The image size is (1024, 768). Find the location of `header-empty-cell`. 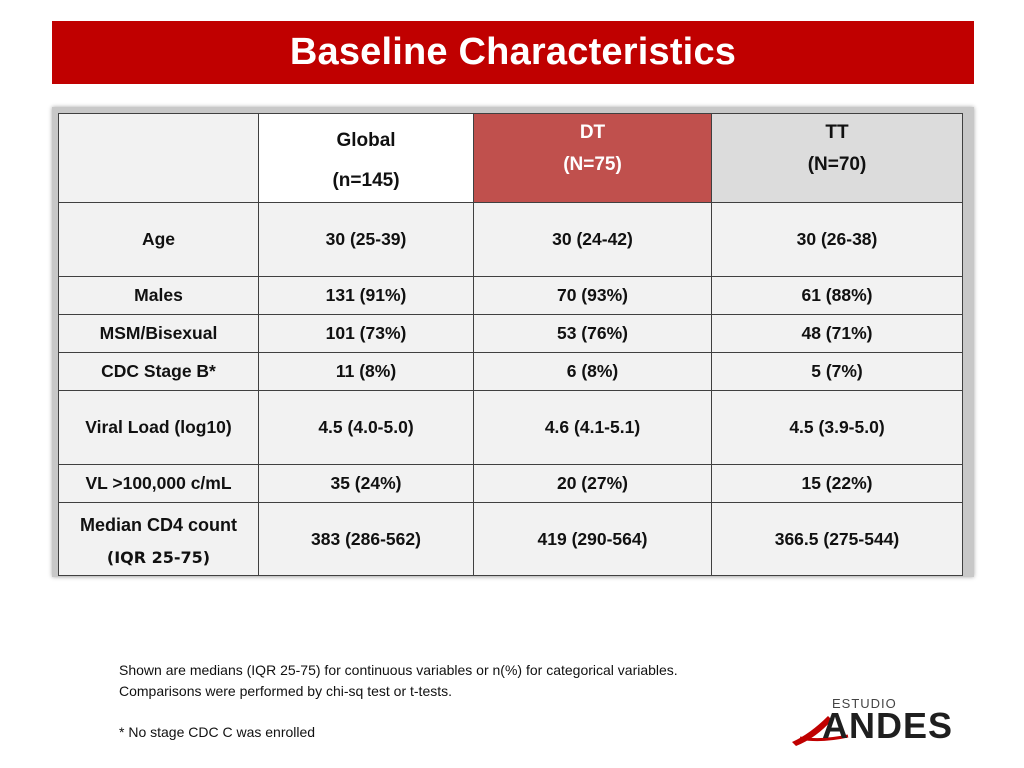

header-empty-cell is located at coordinates (158, 158).